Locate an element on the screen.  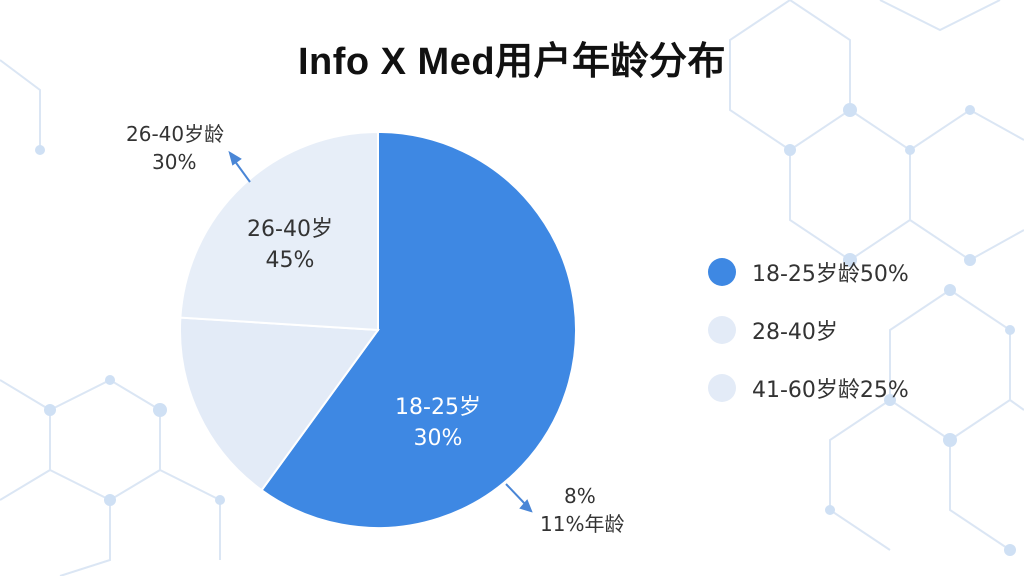
callout-top-left-line1: 26-40岁龄 is located at coordinates (175, 134).